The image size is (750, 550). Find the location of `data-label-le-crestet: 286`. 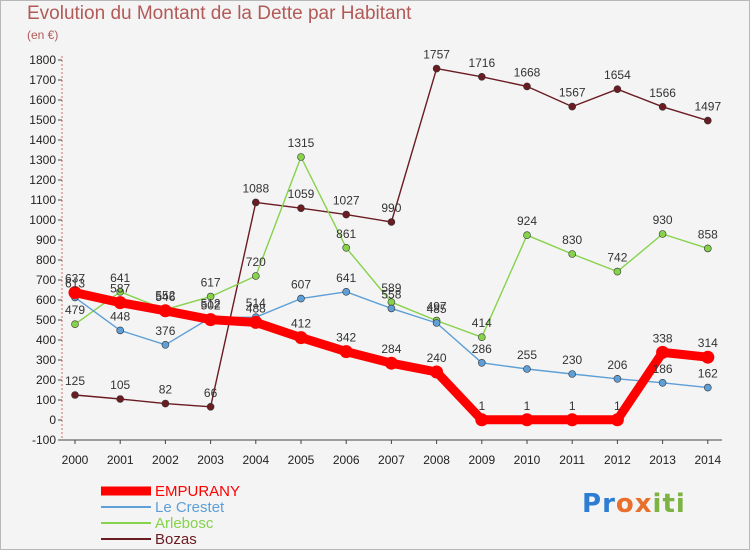

data-label-le-crestet: 286 is located at coordinates (482, 349).